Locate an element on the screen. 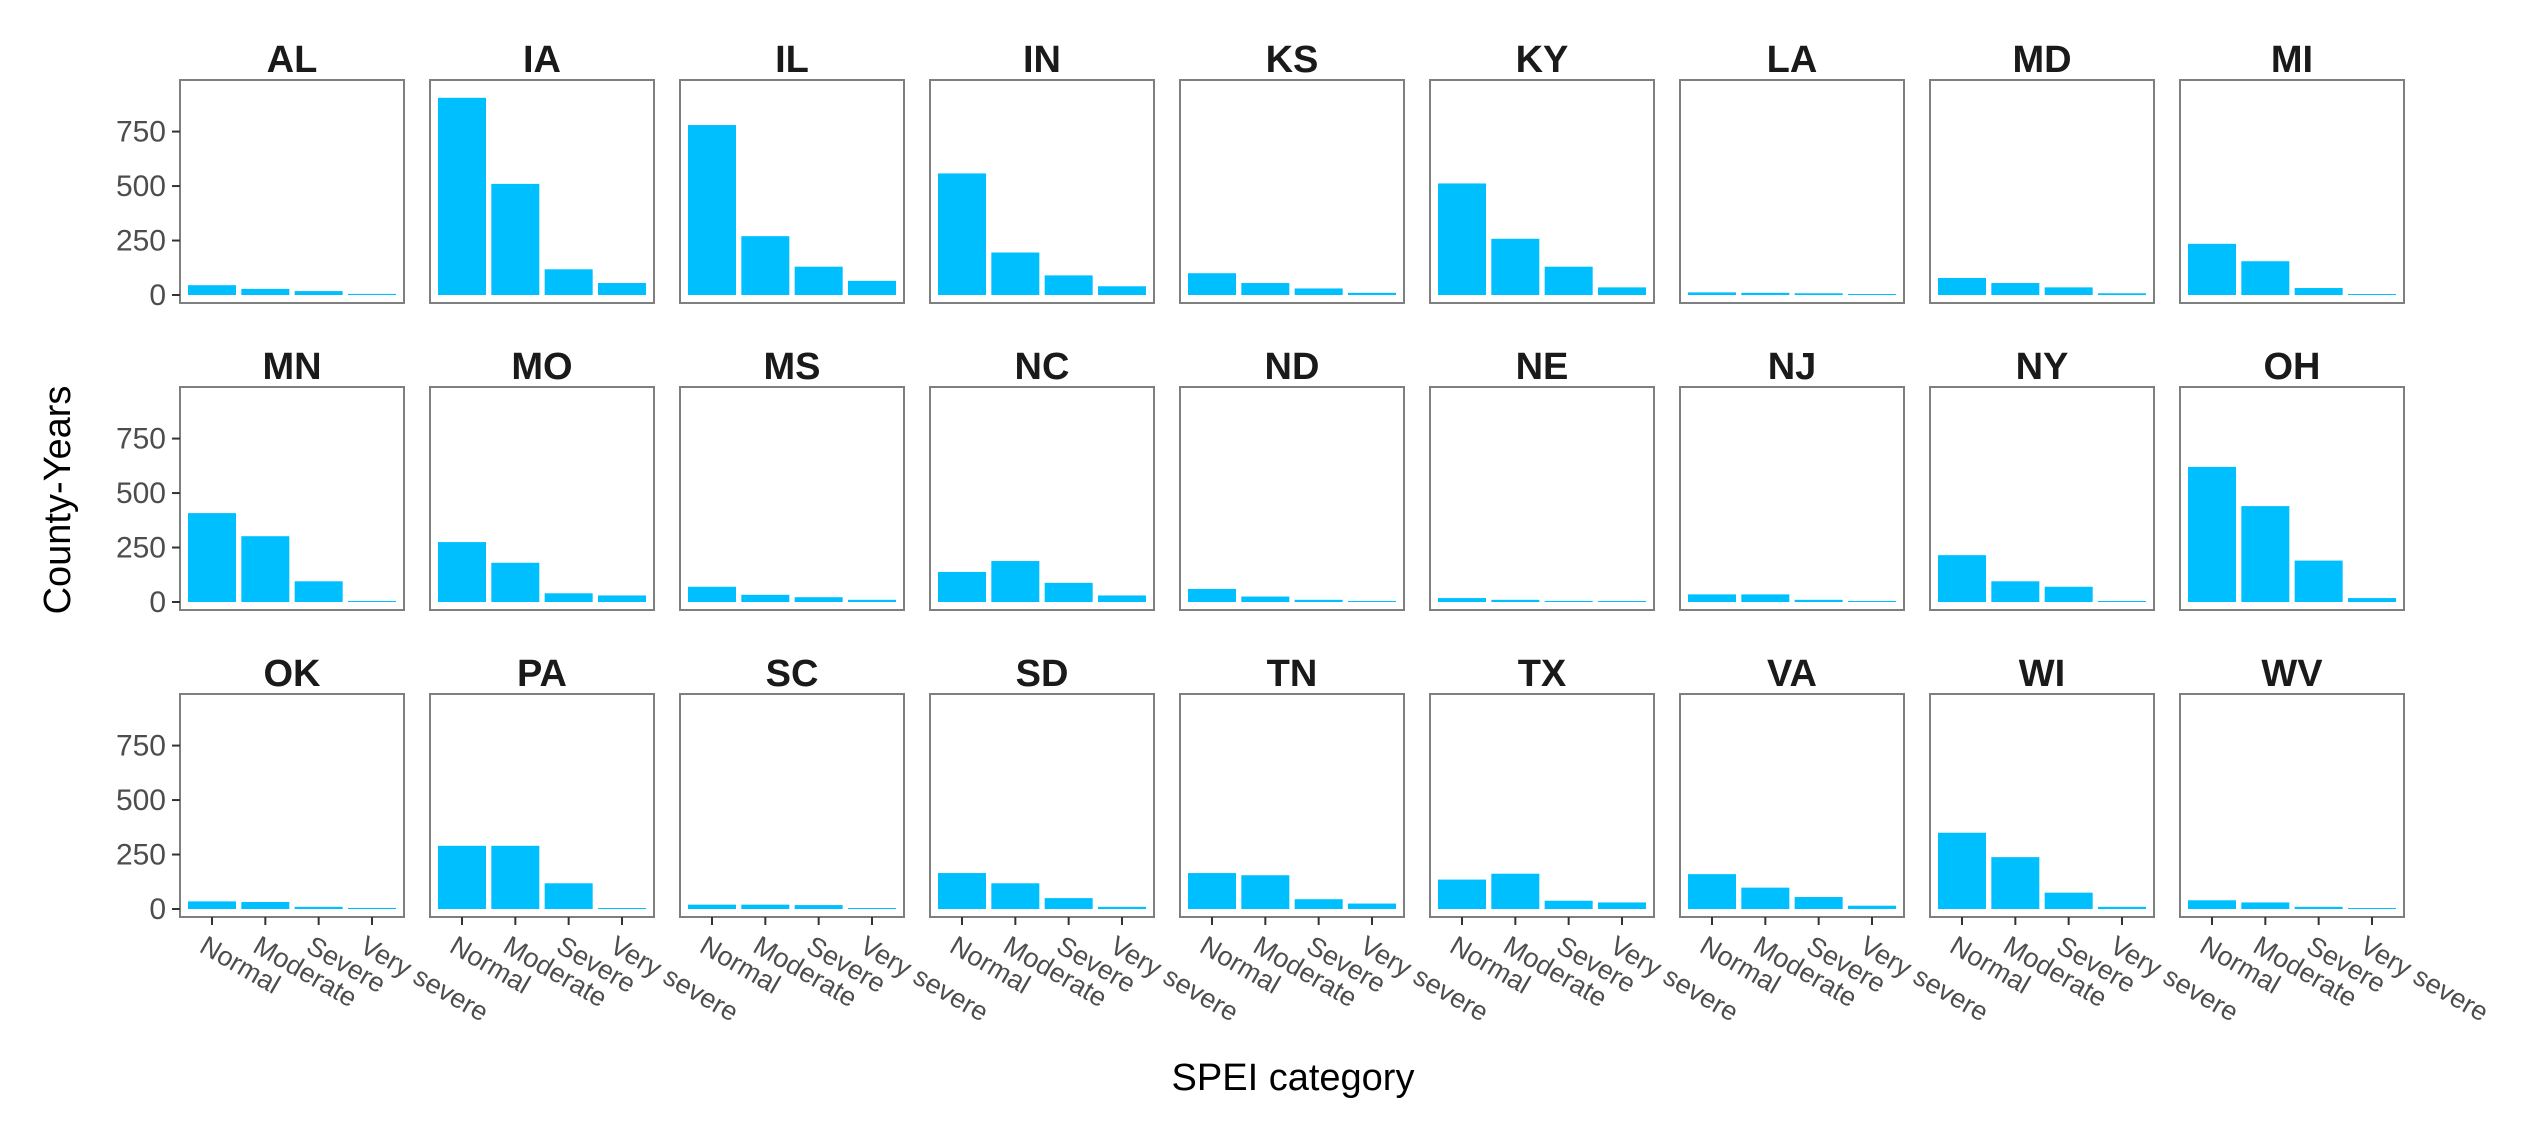  bar-nd-very-severe is located at coordinates (1372, 601).